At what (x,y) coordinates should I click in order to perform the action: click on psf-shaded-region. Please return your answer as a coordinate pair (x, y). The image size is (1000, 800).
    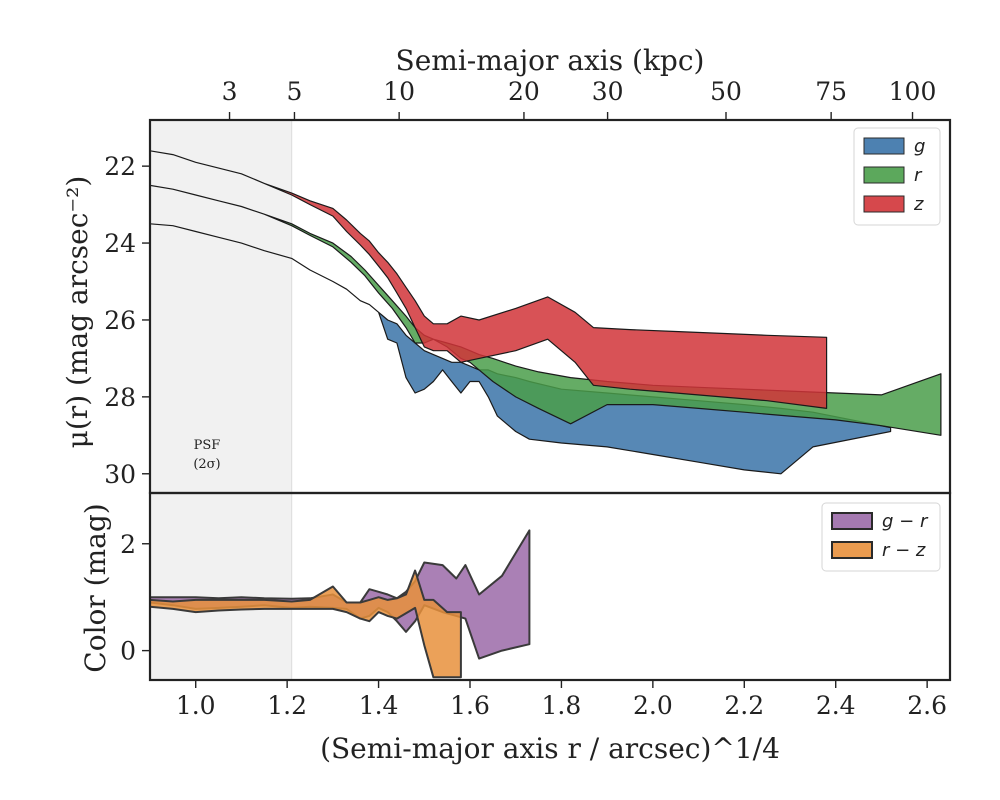
    Looking at the image, I should click on (221, 400).